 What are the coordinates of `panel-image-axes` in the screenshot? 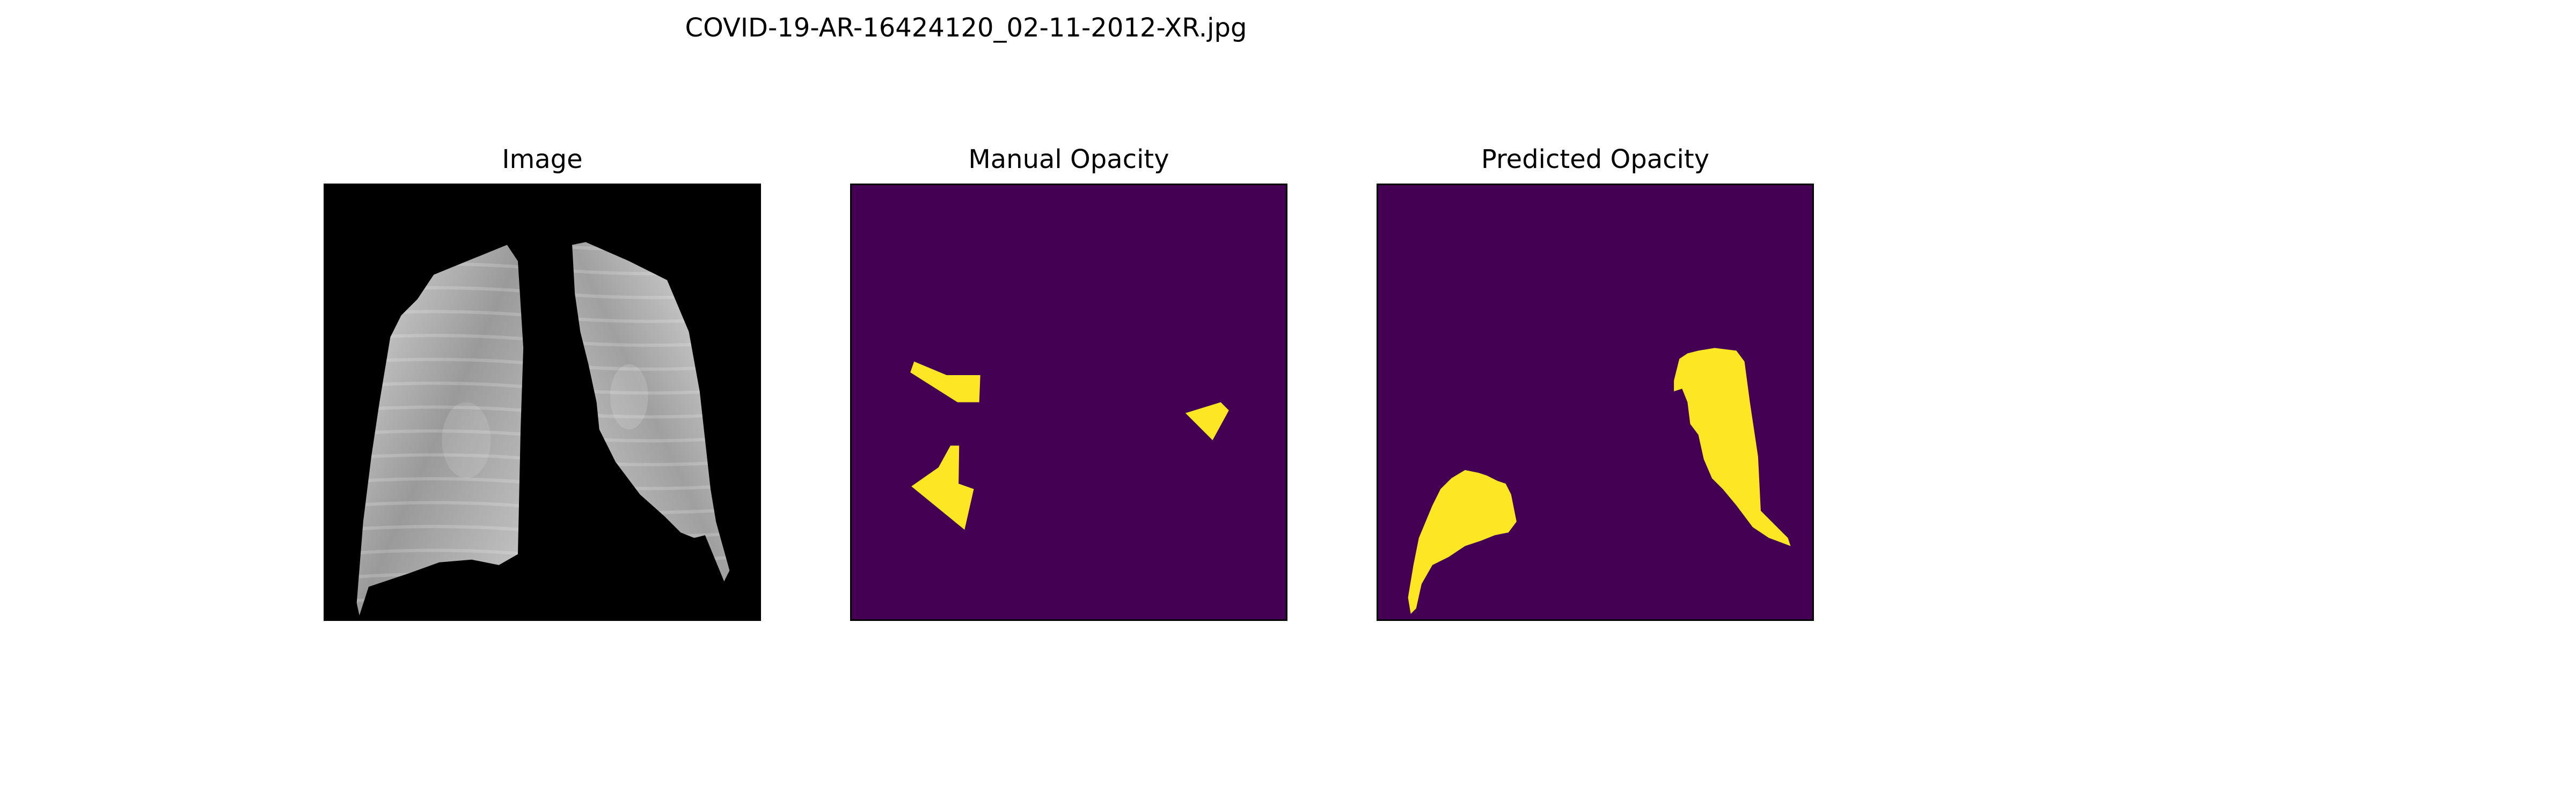 It's located at (542, 402).